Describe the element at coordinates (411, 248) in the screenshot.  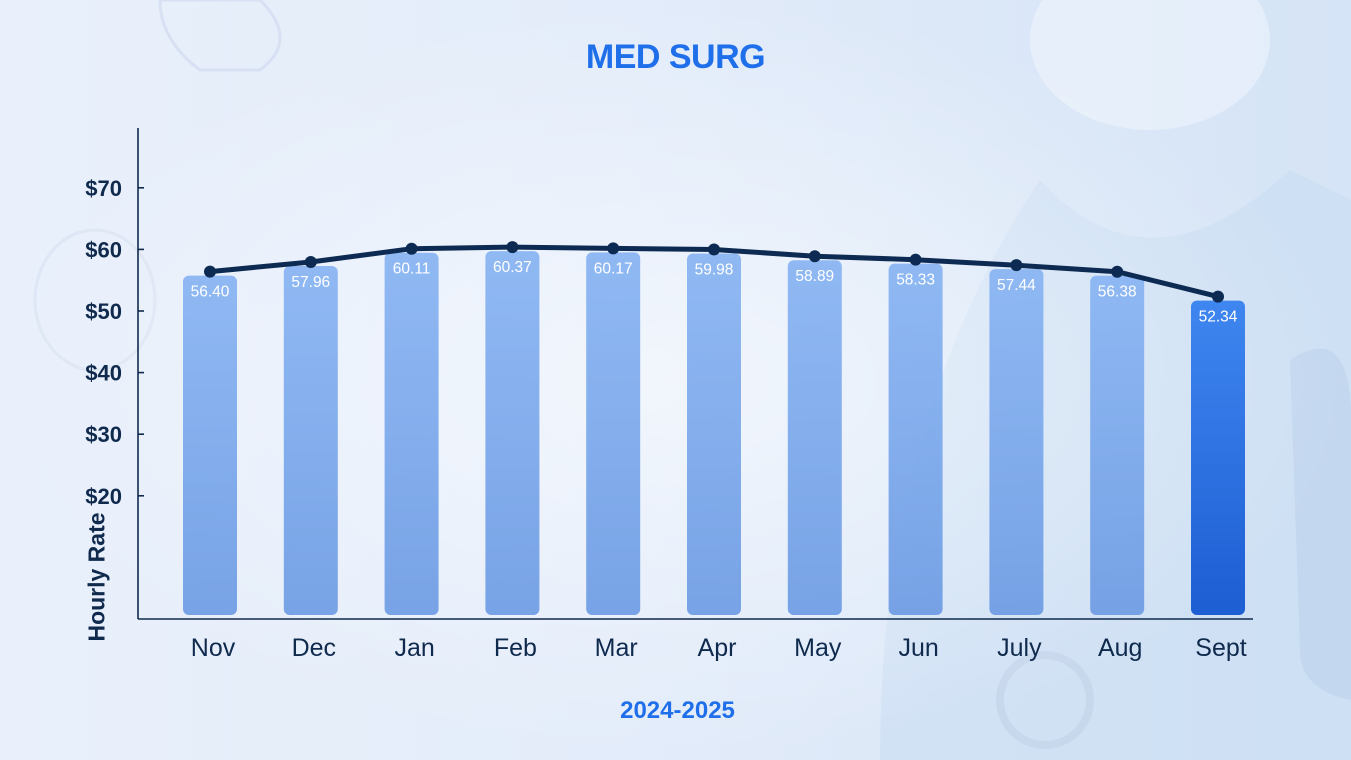
I see `line-point-jan` at that location.